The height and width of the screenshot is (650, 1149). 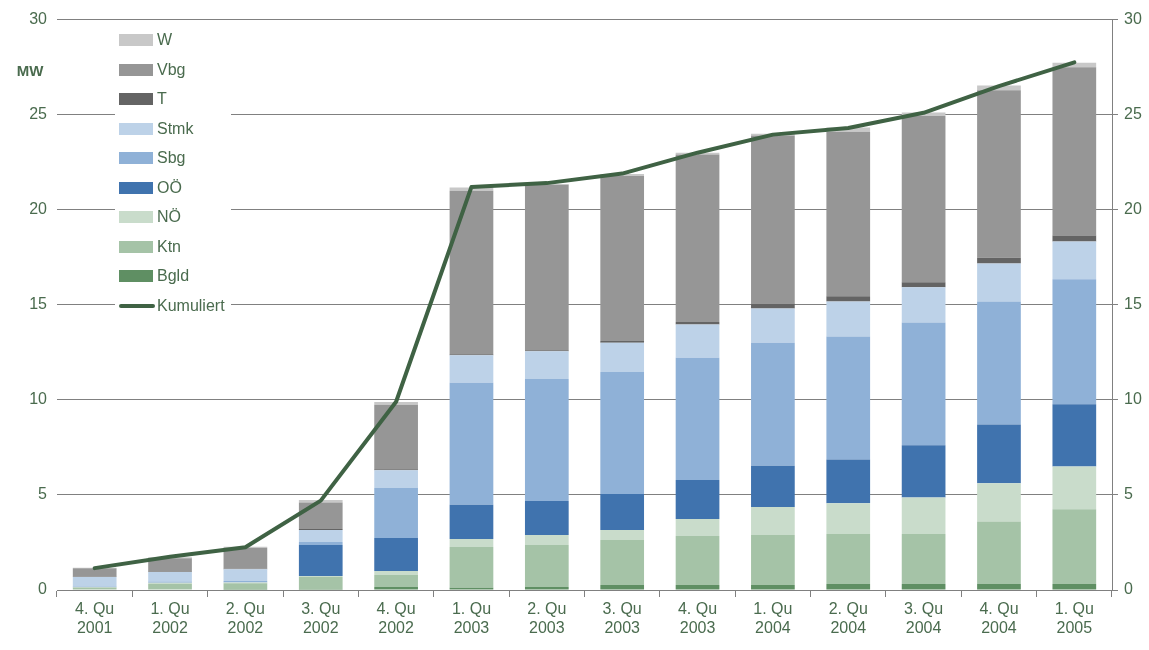 What do you see at coordinates (30, 71) in the screenshot?
I see `y-axis-title: MW` at bounding box center [30, 71].